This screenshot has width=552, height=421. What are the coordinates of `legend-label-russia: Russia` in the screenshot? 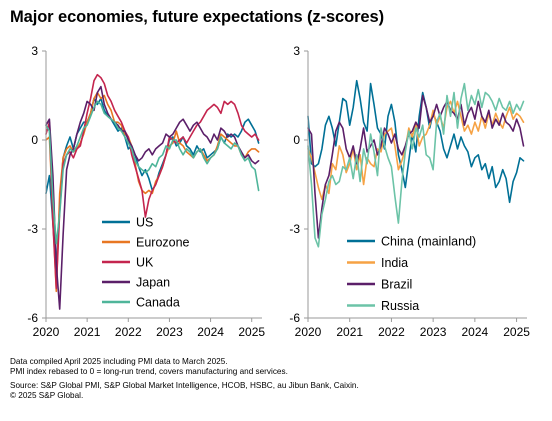 It's located at (400, 306).